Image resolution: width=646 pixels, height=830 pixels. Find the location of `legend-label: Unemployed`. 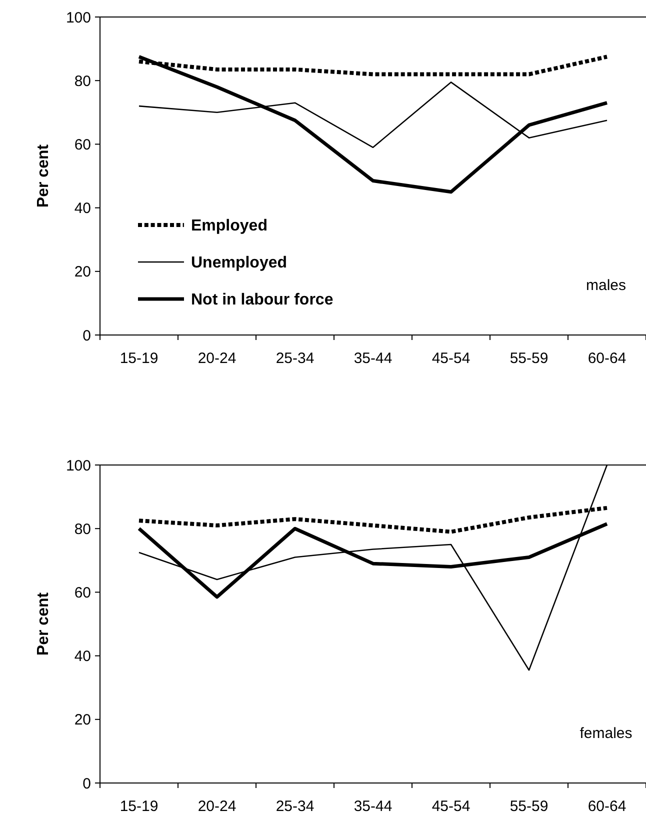

legend-label: Unemployed is located at coordinates (239, 263).